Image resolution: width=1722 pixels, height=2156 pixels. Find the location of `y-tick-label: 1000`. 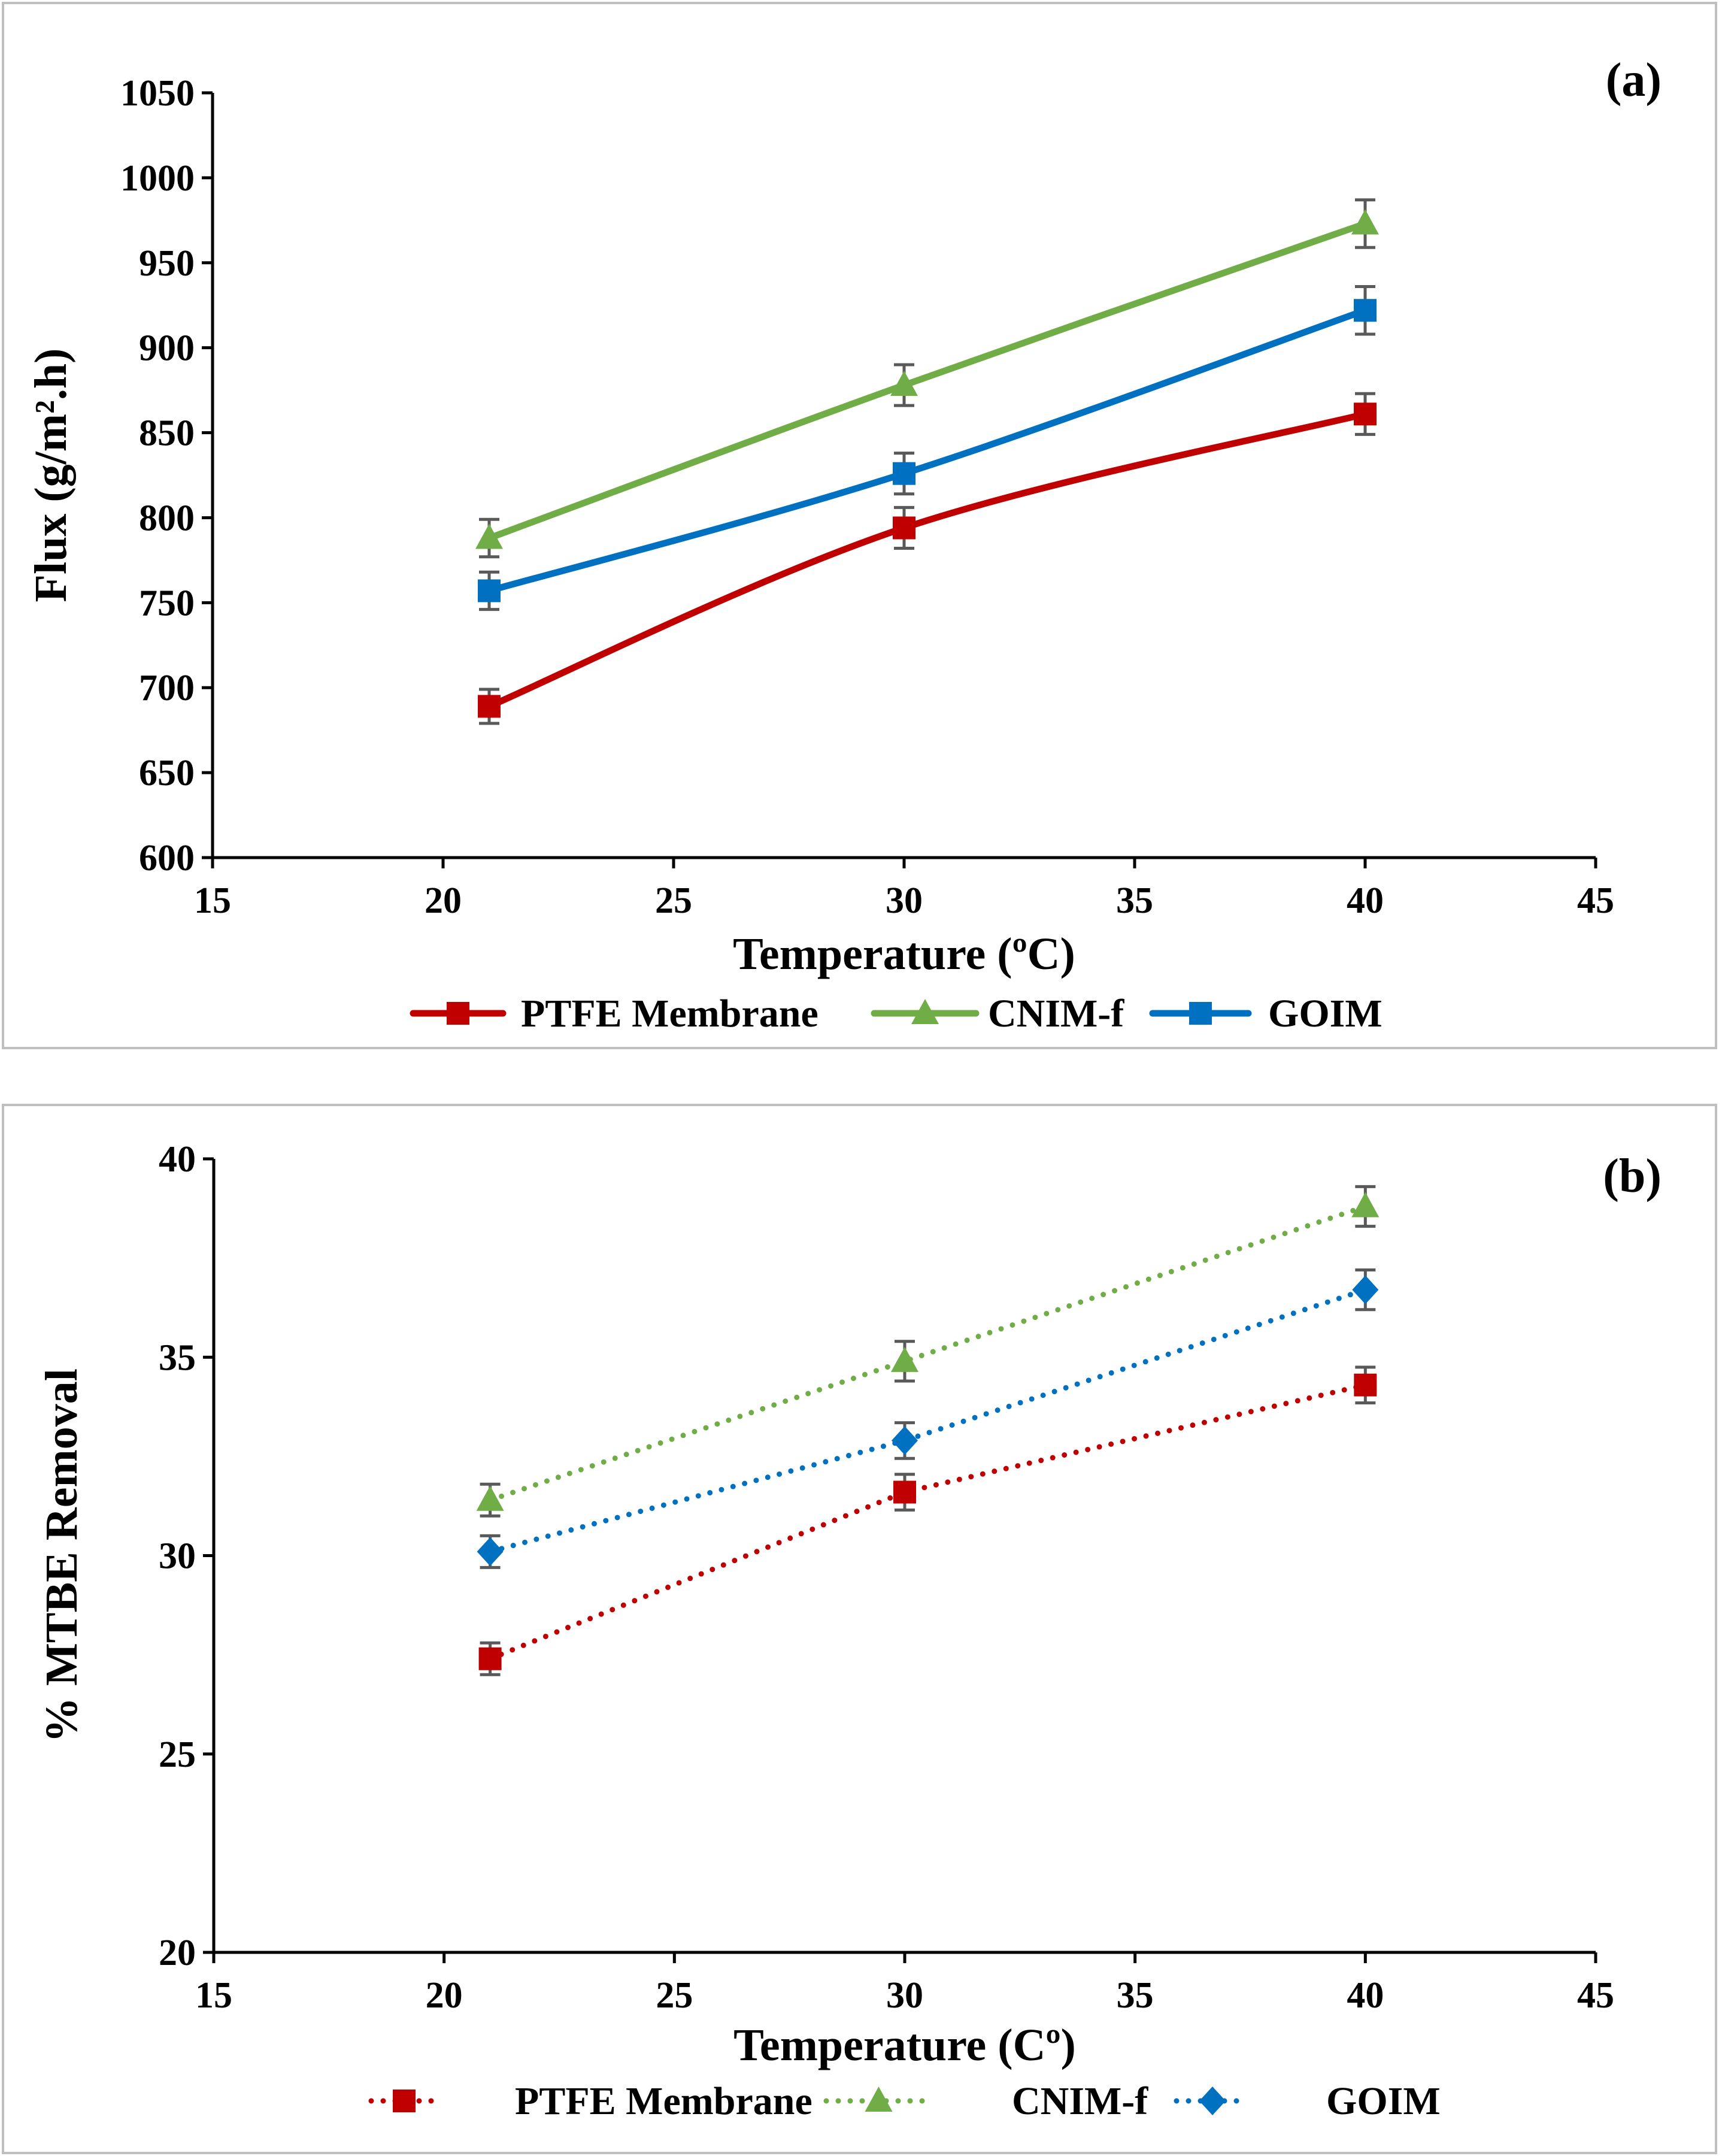

y-tick-label: 1000 is located at coordinates (158, 178).